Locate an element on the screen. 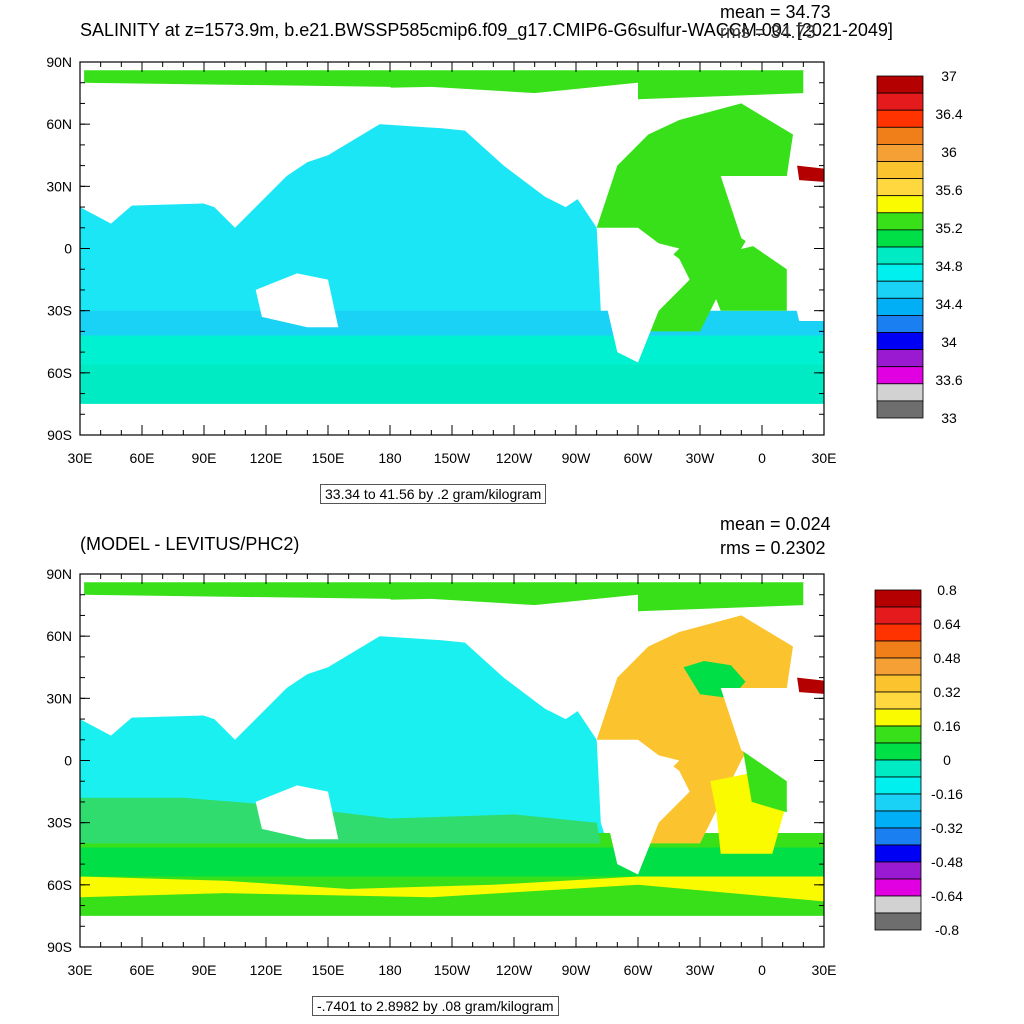 Image resolution: width=1024 pixels, height=1024 pixels. colorbar-label: 0.16 is located at coordinates (946, 726).